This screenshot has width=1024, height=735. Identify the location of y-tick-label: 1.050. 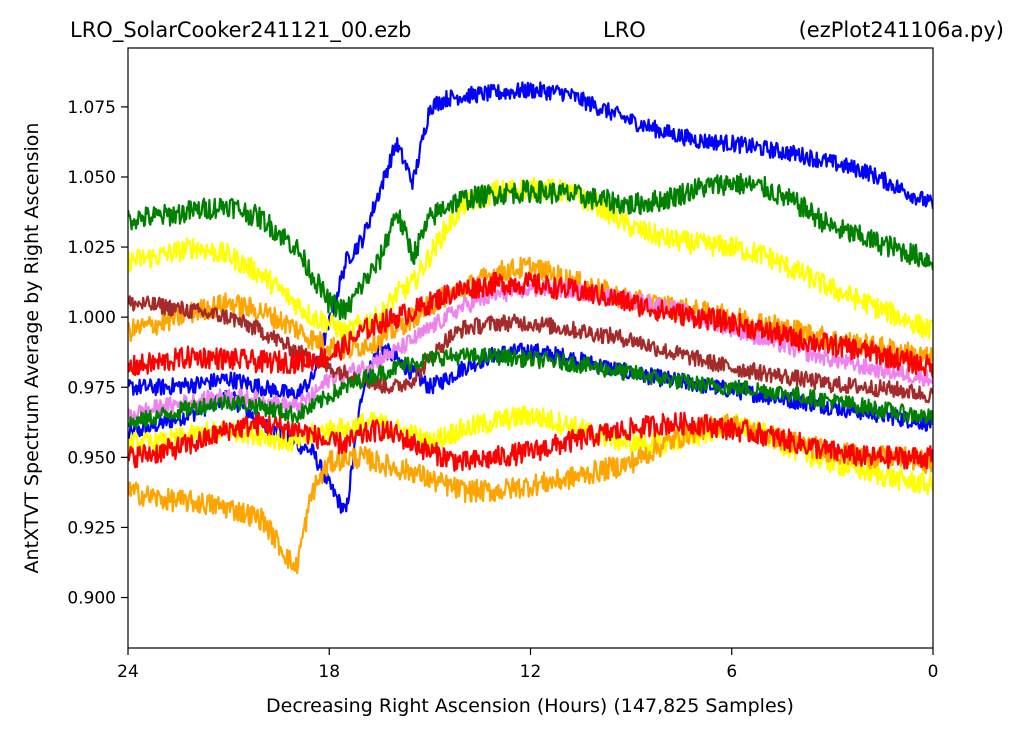
(91, 178).